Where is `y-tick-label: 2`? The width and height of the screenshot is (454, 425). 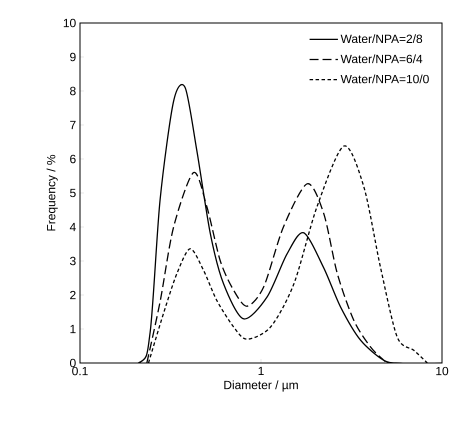
y-tick-label: 2 is located at coordinates (73, 295).